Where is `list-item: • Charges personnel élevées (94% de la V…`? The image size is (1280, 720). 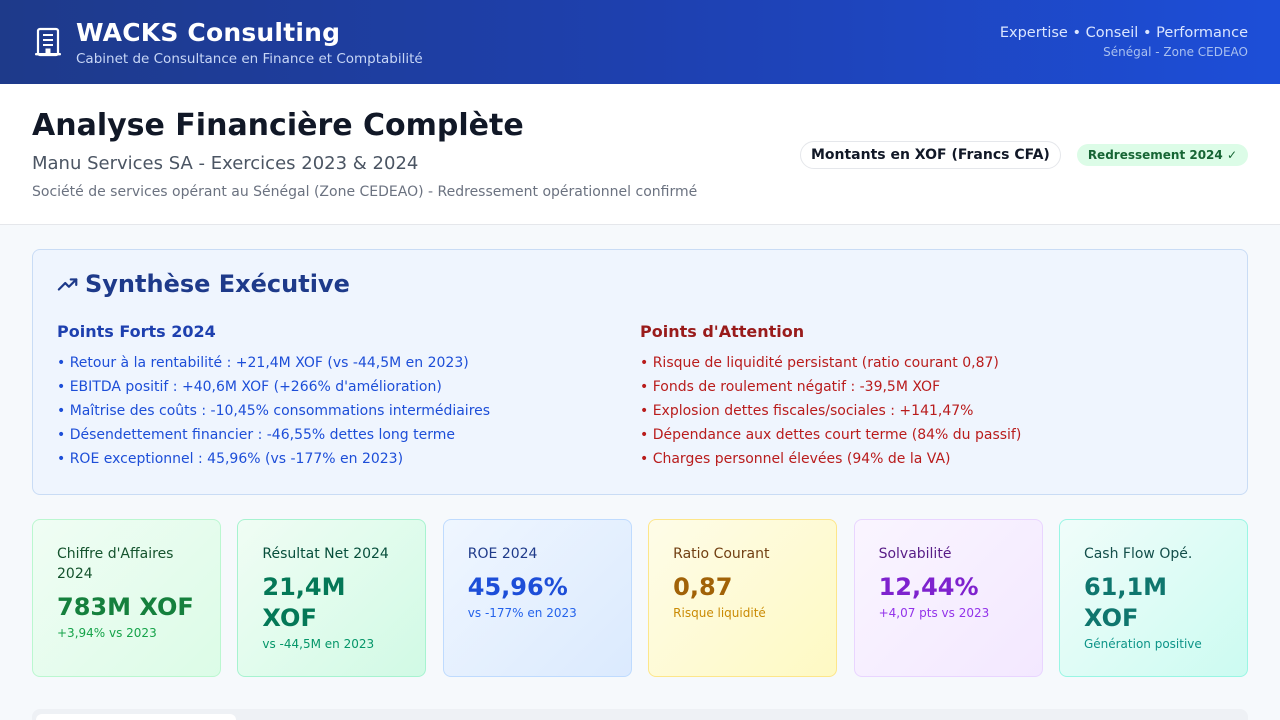 list-item: • Charges personnel élevées (94% de la V… is located at coordinates (795, 459).